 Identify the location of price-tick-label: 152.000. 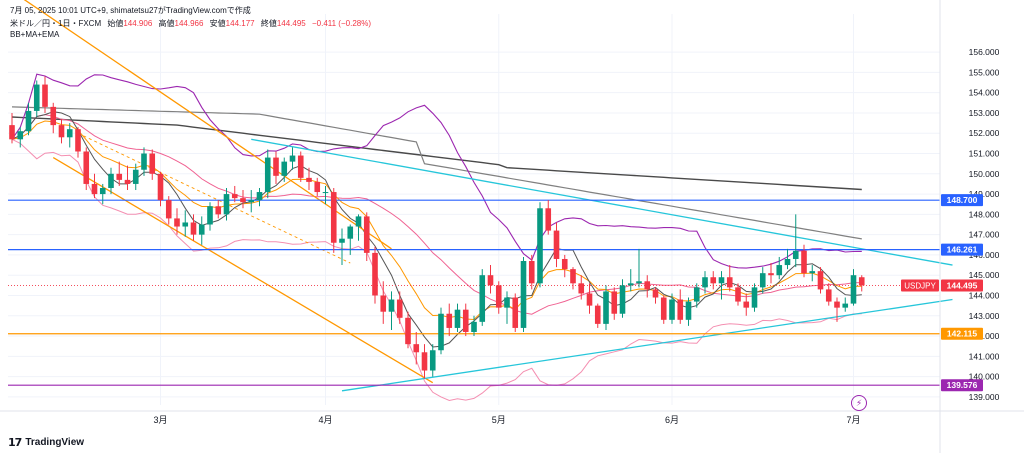
(984, 133).